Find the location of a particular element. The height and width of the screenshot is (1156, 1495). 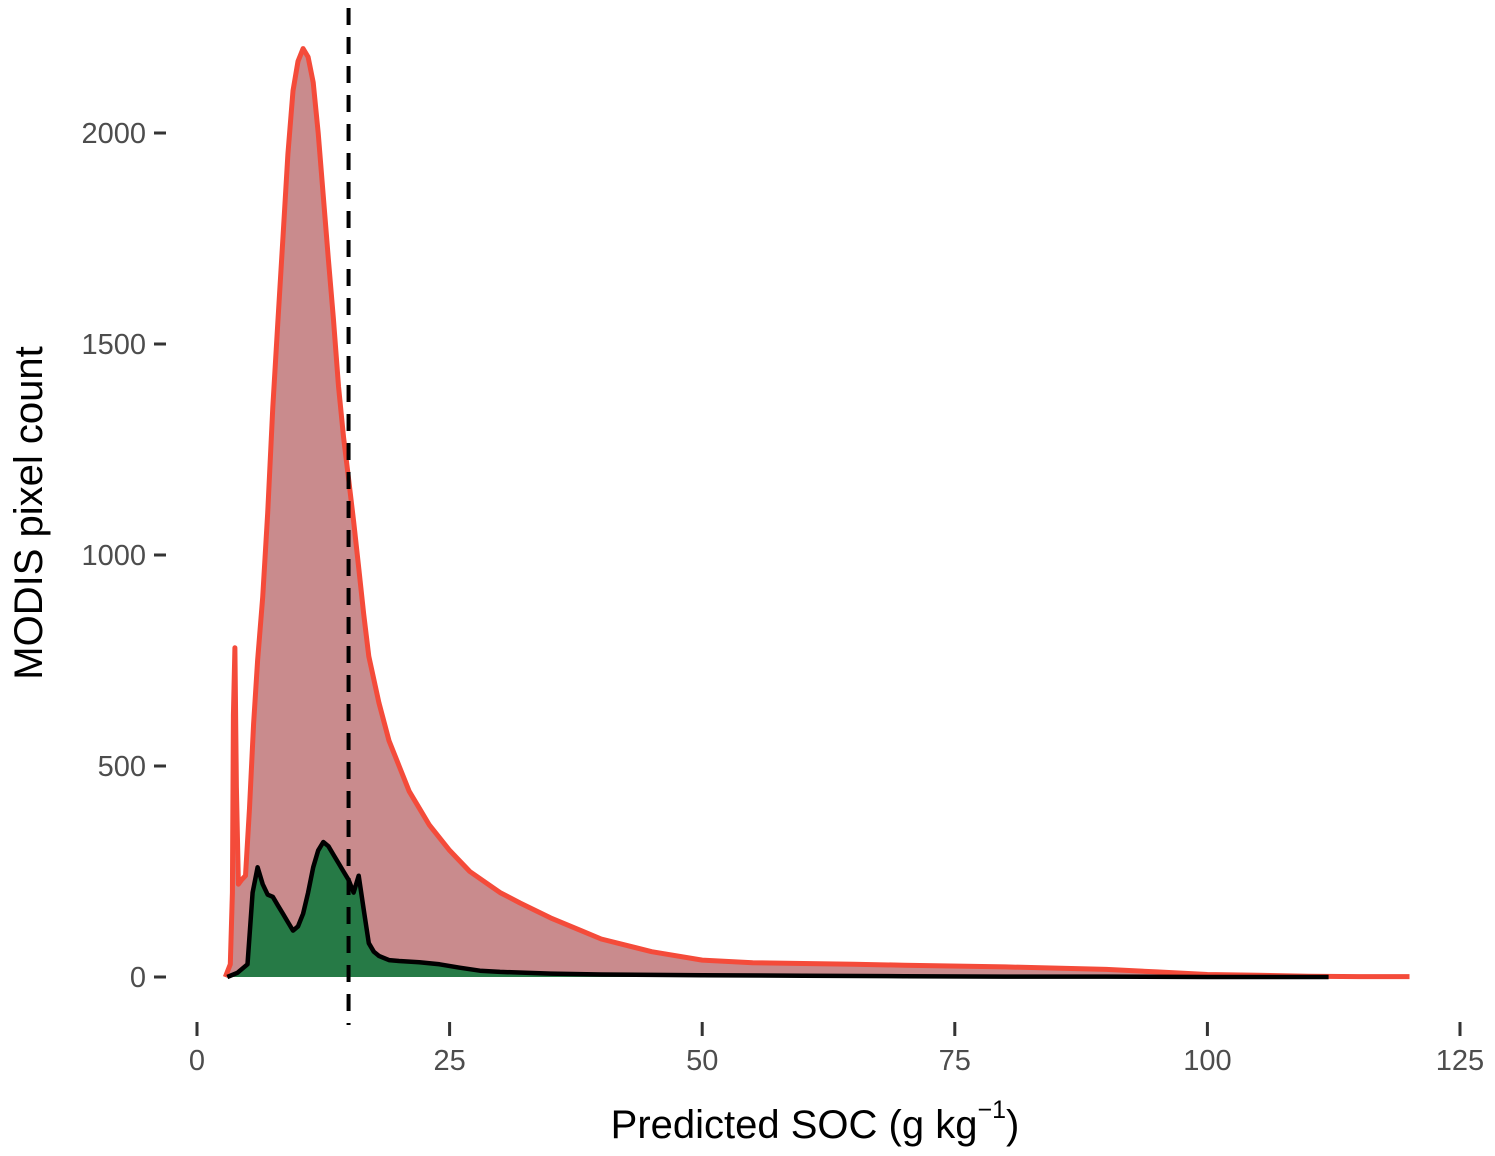

x-axis-title-superscript: −1 is located at coordinates (991, 1110).